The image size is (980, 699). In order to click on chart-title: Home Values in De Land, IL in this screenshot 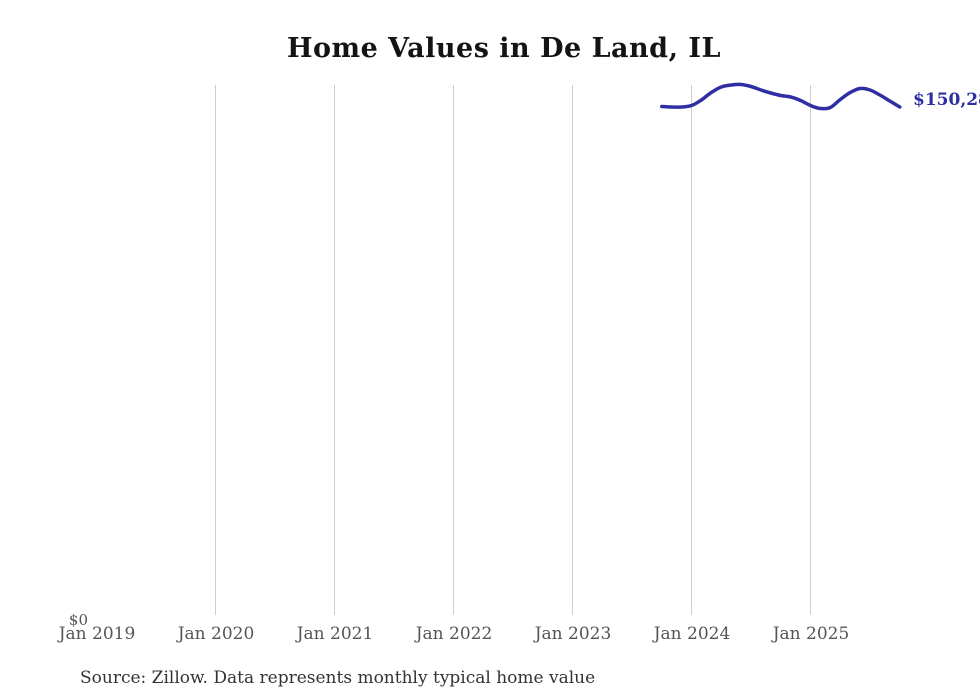, I will do `click(504, 48)`.